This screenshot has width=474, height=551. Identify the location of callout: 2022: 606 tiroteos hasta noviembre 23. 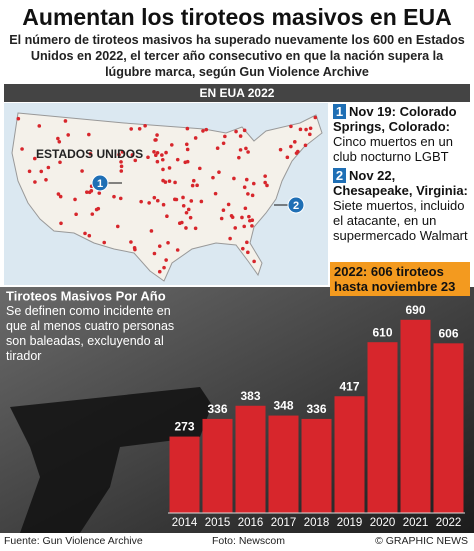
(400, 279).